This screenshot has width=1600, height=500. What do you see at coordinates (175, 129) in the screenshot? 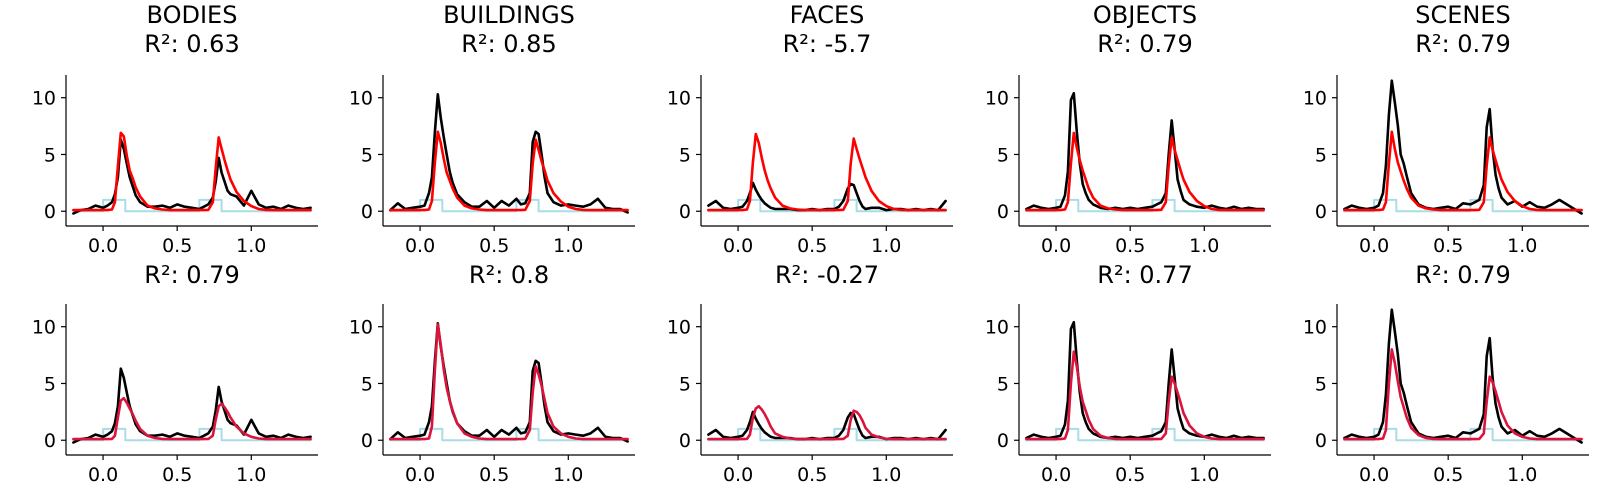
I see `panel-bodies-1: BODIES R²: 0.63 0 5 10 0.0 0.5 1.0` at bounding box center [175, 129].